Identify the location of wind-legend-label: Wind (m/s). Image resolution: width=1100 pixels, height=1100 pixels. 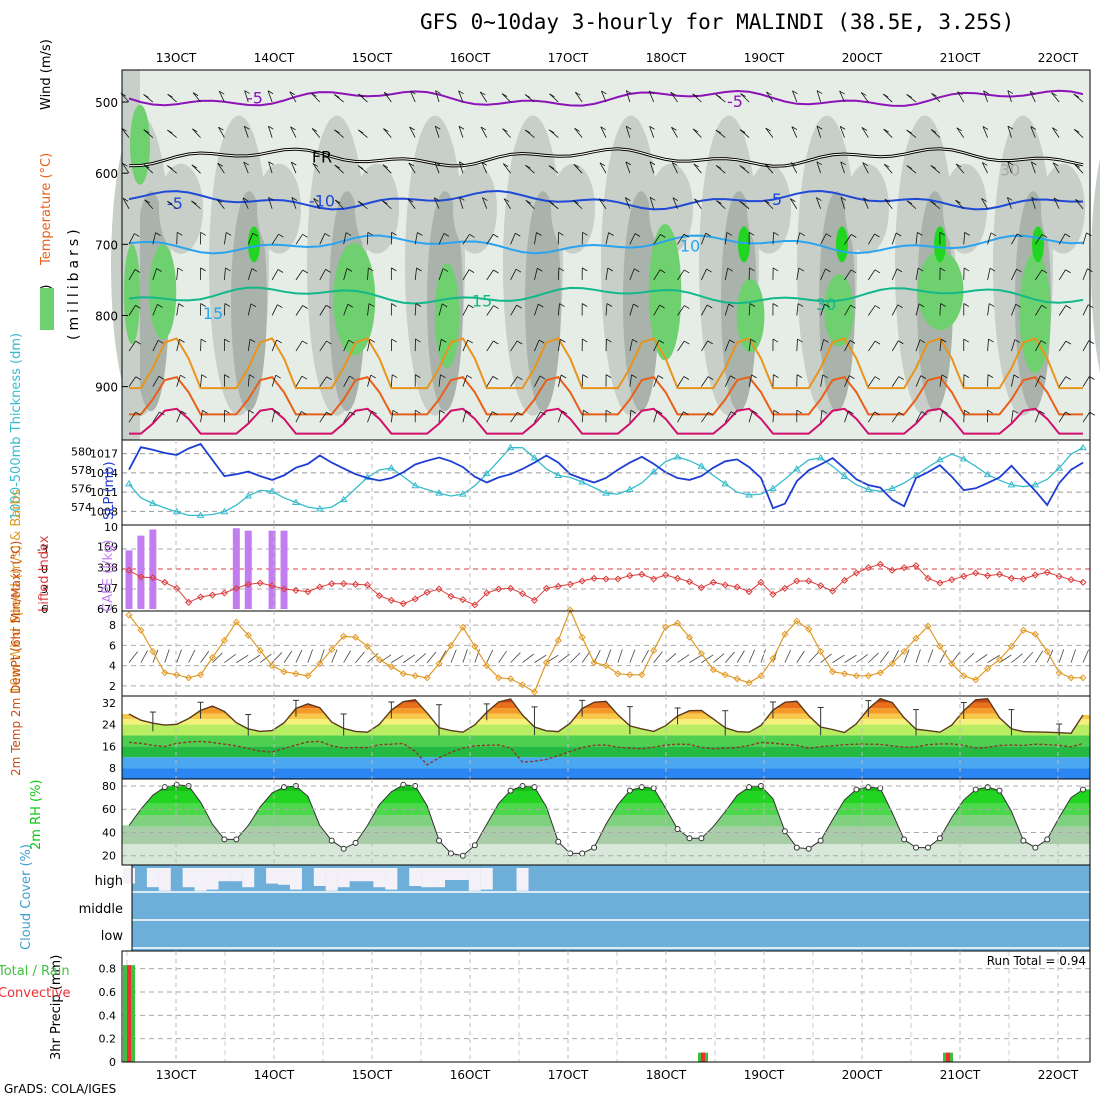
(46, 74).